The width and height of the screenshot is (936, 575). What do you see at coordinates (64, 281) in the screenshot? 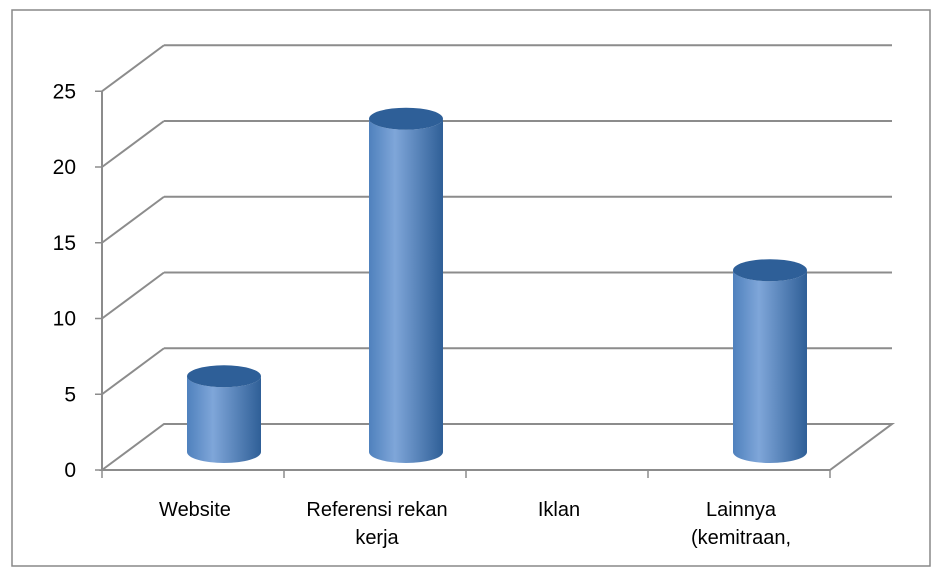
I see `y-axis-tick-labels: 0 5 10 15 20 25` at bounding box center [64, 281].